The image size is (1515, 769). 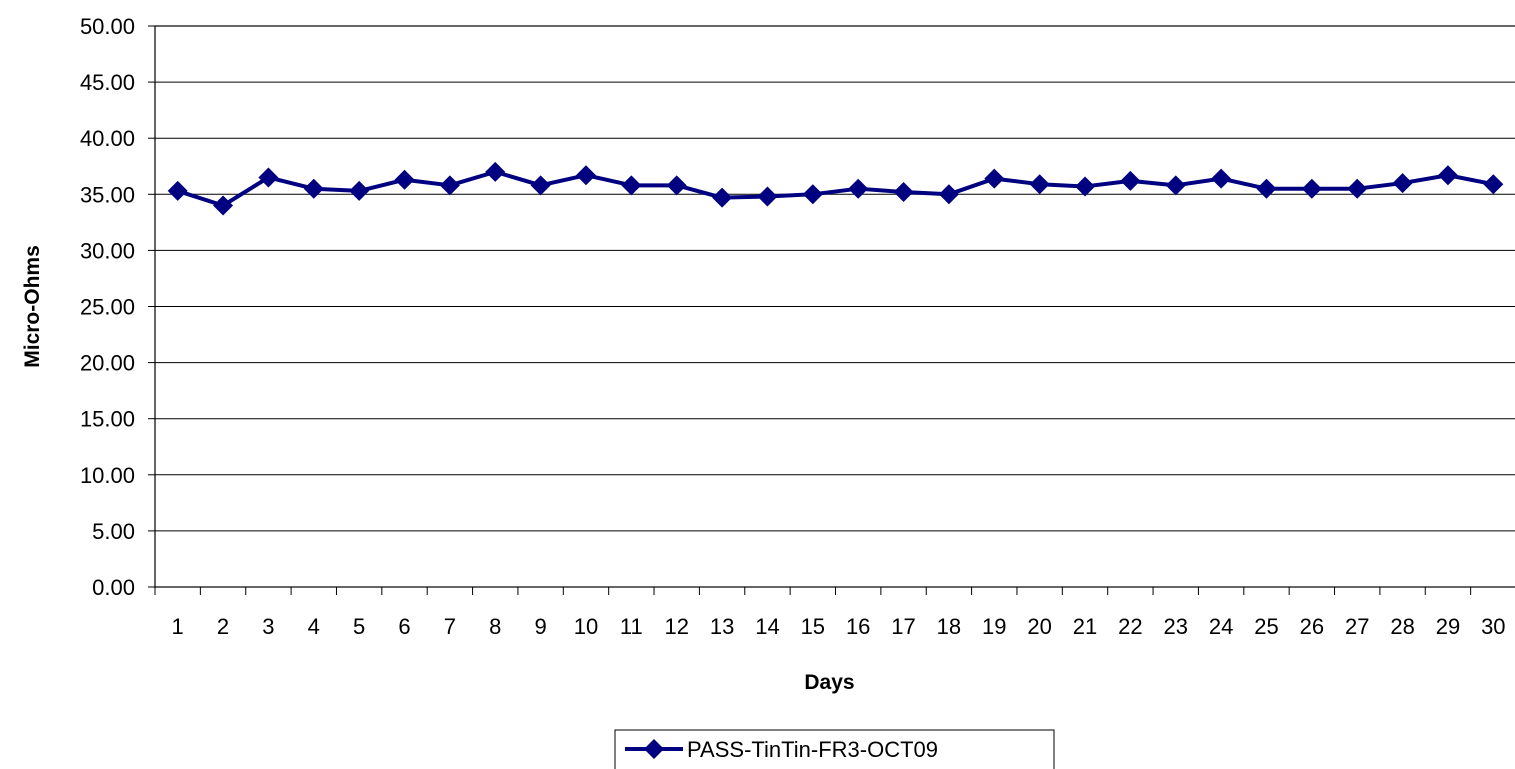 I want to click on y-tick-label: 10.00, so click(x=107, y=475).